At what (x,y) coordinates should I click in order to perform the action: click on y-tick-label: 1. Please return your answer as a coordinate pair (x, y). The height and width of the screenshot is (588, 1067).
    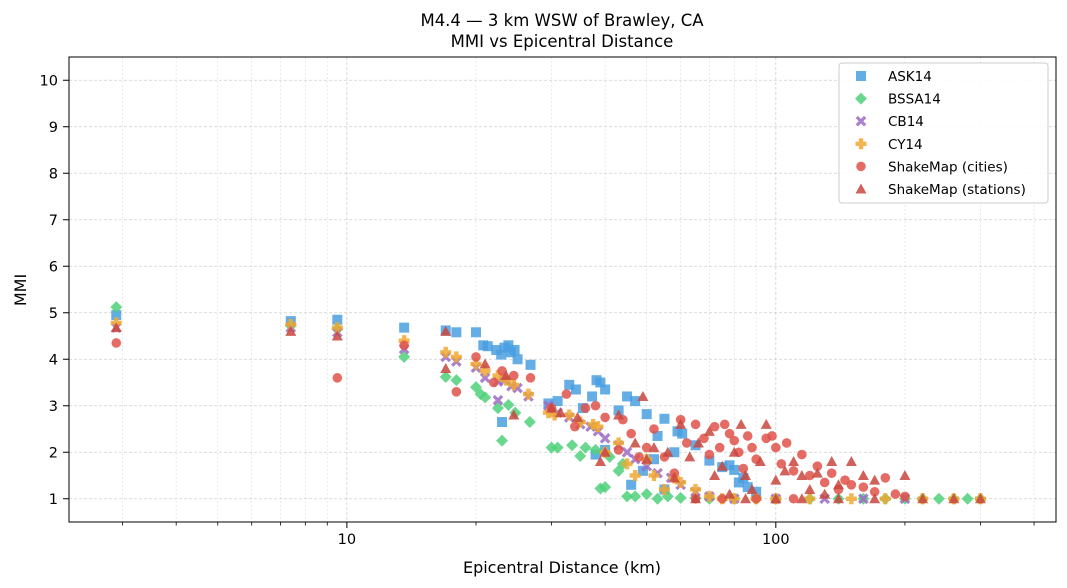
    Looking at the image, I should click on (53, 500).